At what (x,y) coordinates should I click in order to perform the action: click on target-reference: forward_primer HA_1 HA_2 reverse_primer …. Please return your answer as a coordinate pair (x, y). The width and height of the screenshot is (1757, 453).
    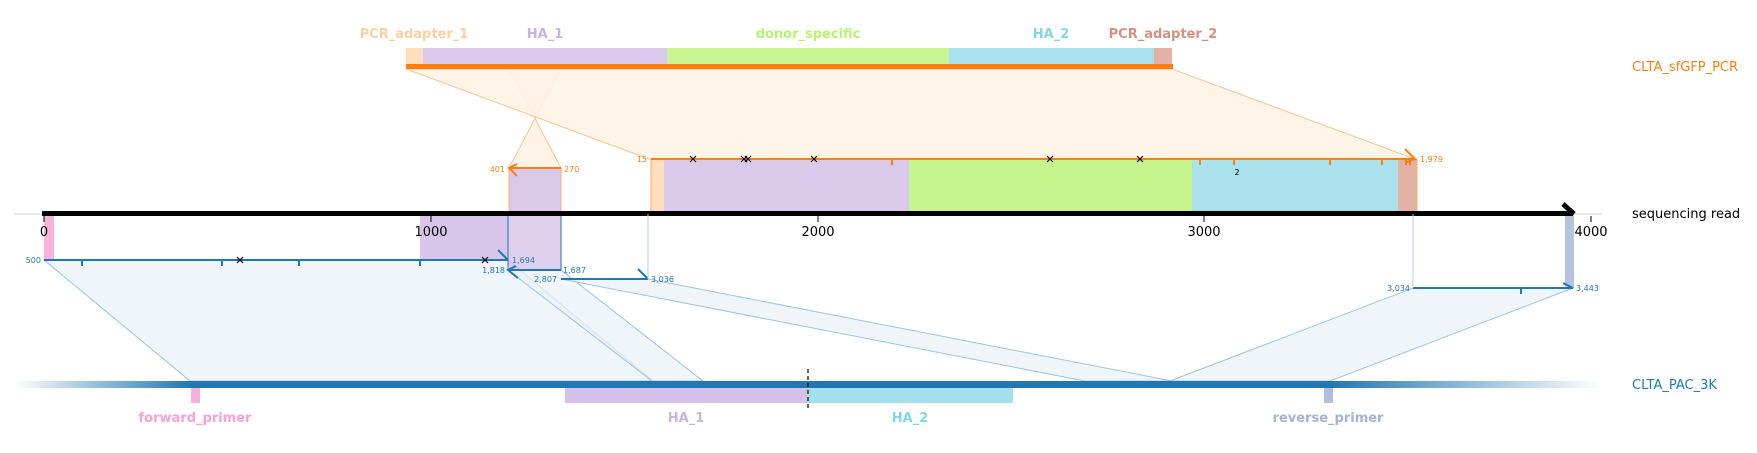
    Looking at the image, I should click on (865, 397).